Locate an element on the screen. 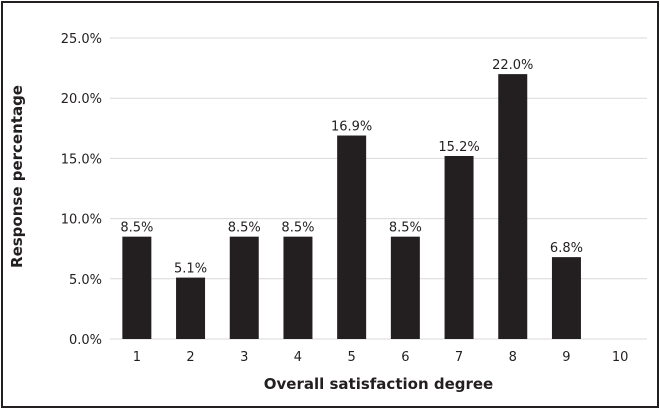  x-tick-label: 8 is located at coordinates (513, 357).